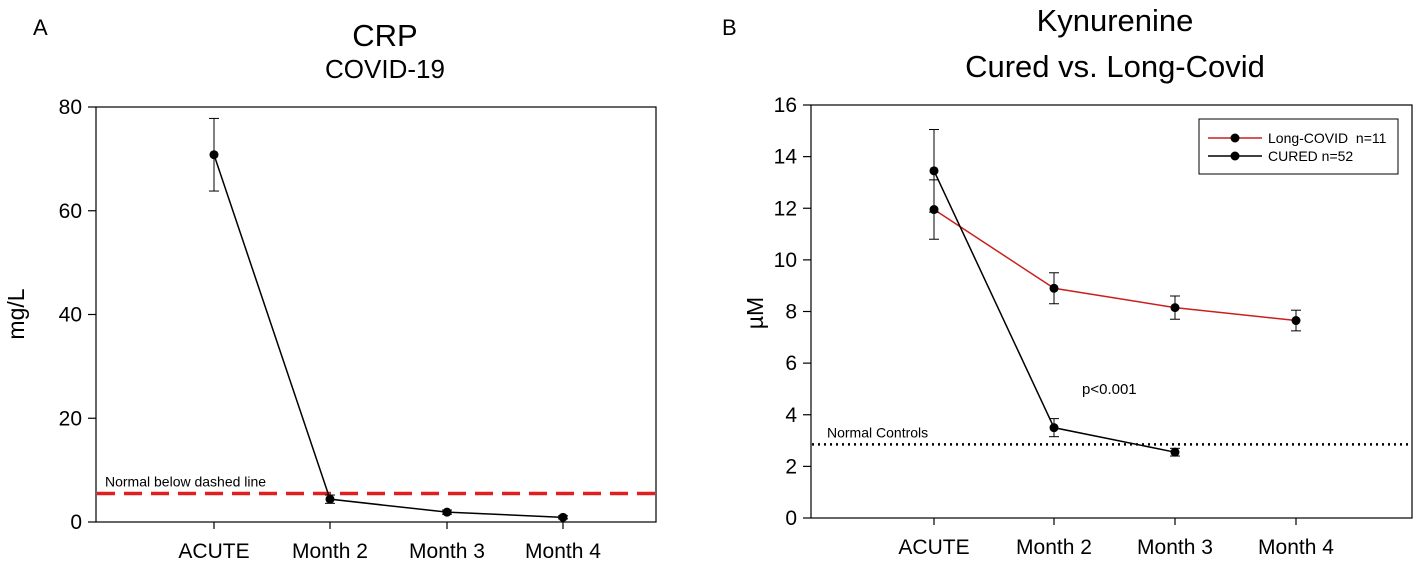 The height and width of the screenshot is (572, 1417). Describe the element at coordinates (70, 211) in the screenshot. I see `chart-a-ytick-label-60: 60` at that location.